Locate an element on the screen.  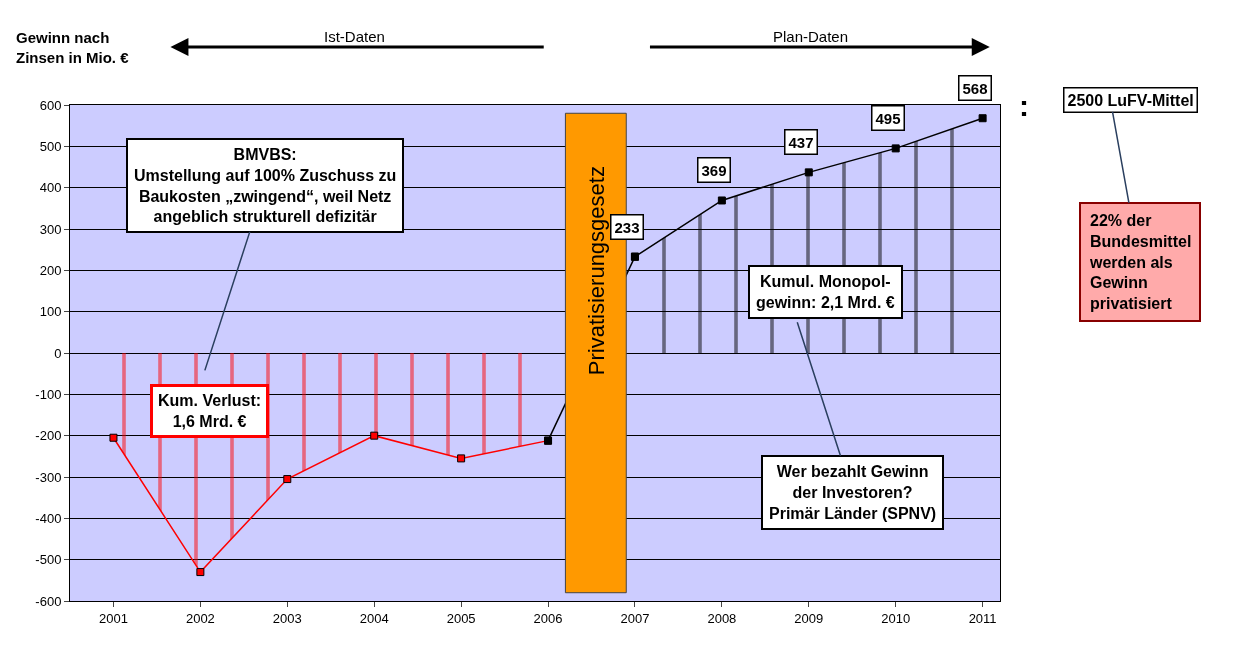
annotation: Wer bezahlt Gewinn der Investoren? Primär Länder (SPNV) is located at coordinates (853, 492).